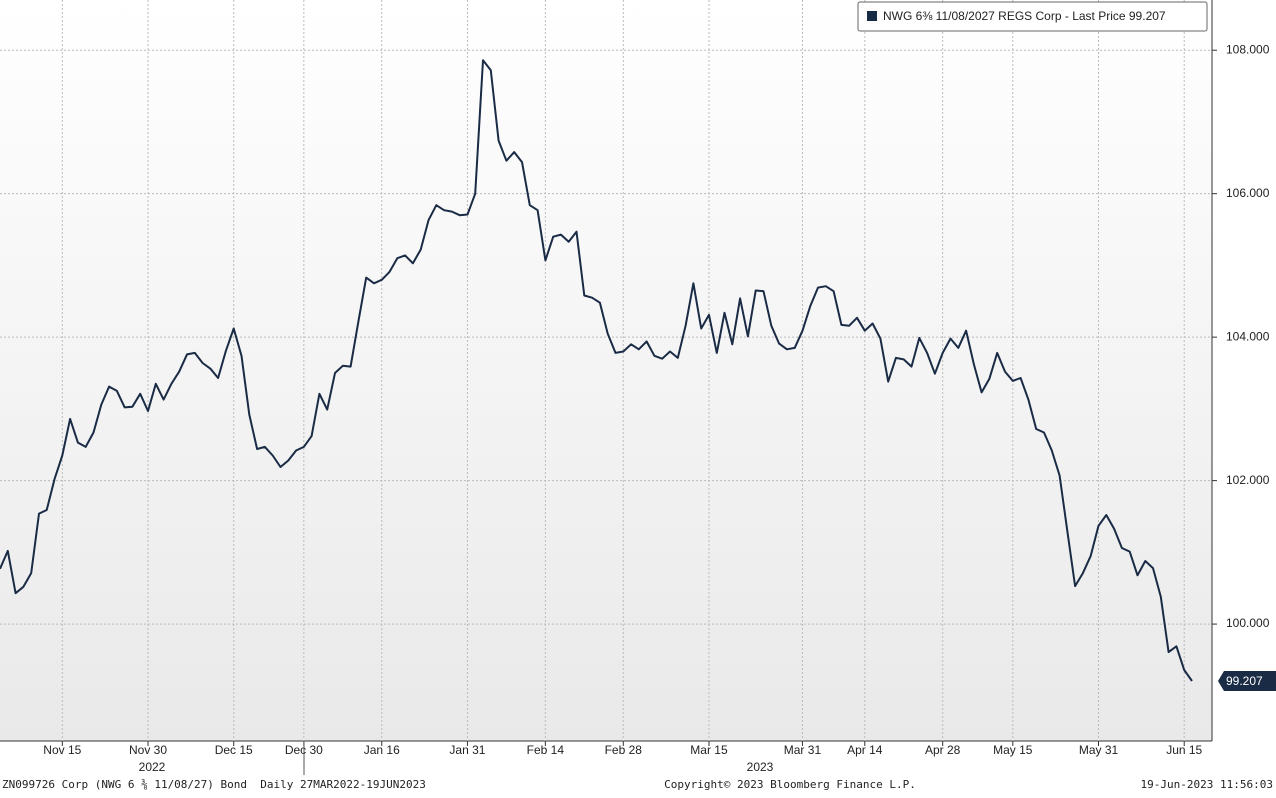 The image size is (1276, 798). I want to click on y-tick-label: 104.000, so click(1248, 336).